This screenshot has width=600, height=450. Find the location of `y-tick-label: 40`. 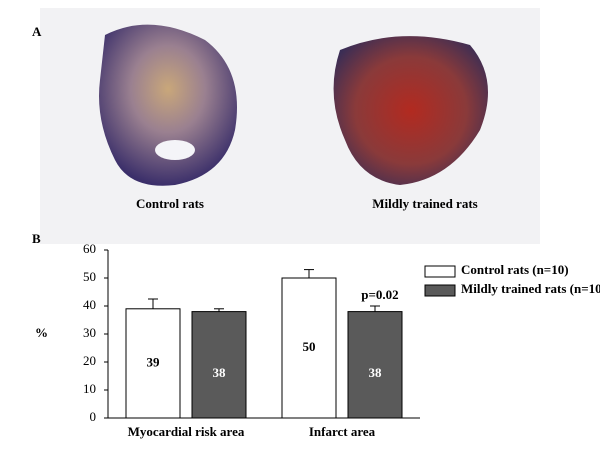

y-tick-label: 40 is located at coordinates (89, 304).